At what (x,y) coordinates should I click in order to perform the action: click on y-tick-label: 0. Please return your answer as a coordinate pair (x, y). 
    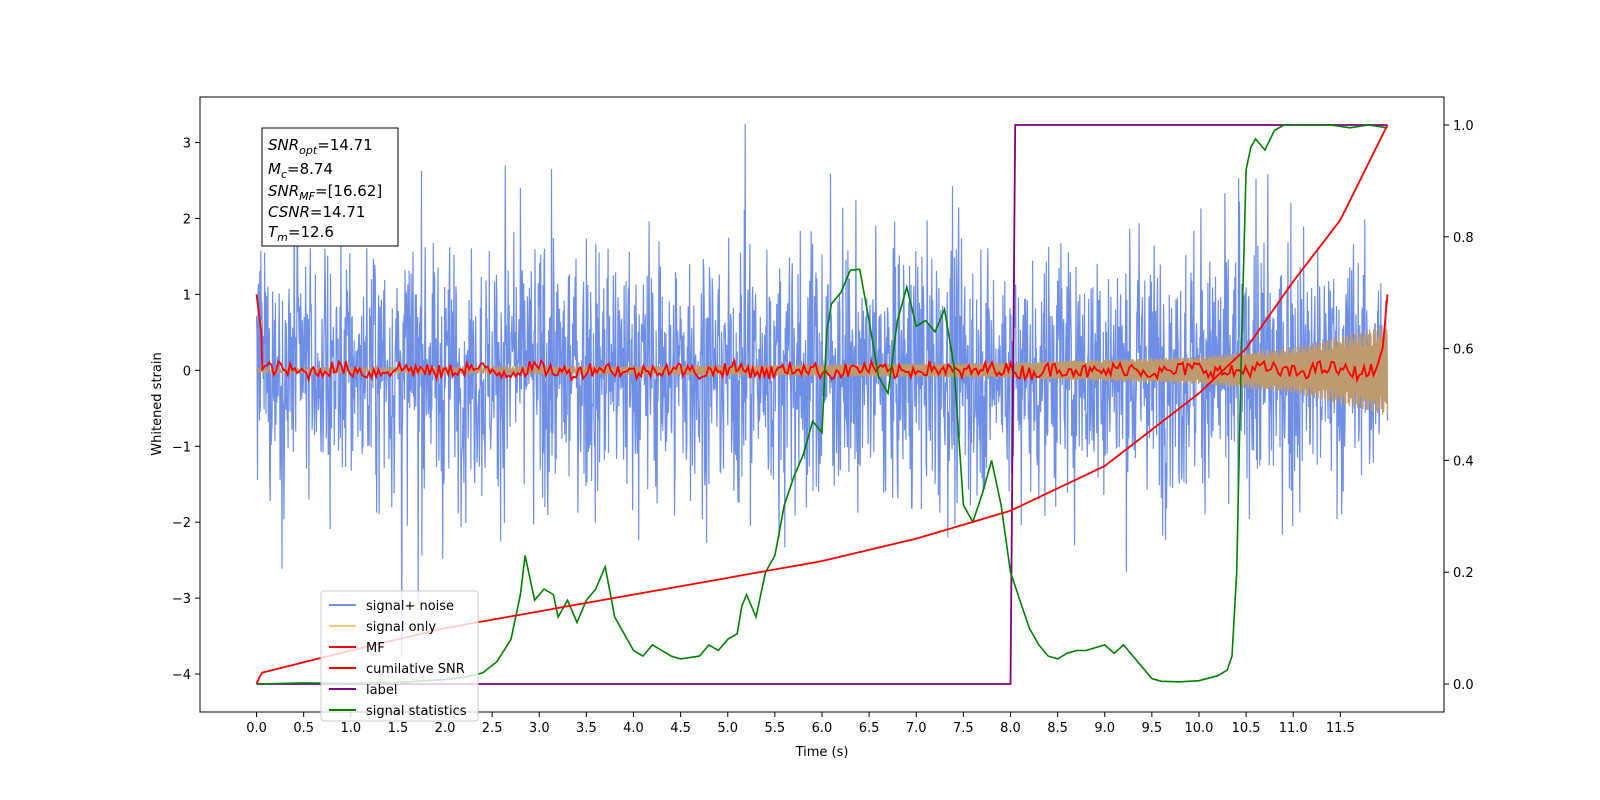
    Looking at the image, I should click on (187, 371).